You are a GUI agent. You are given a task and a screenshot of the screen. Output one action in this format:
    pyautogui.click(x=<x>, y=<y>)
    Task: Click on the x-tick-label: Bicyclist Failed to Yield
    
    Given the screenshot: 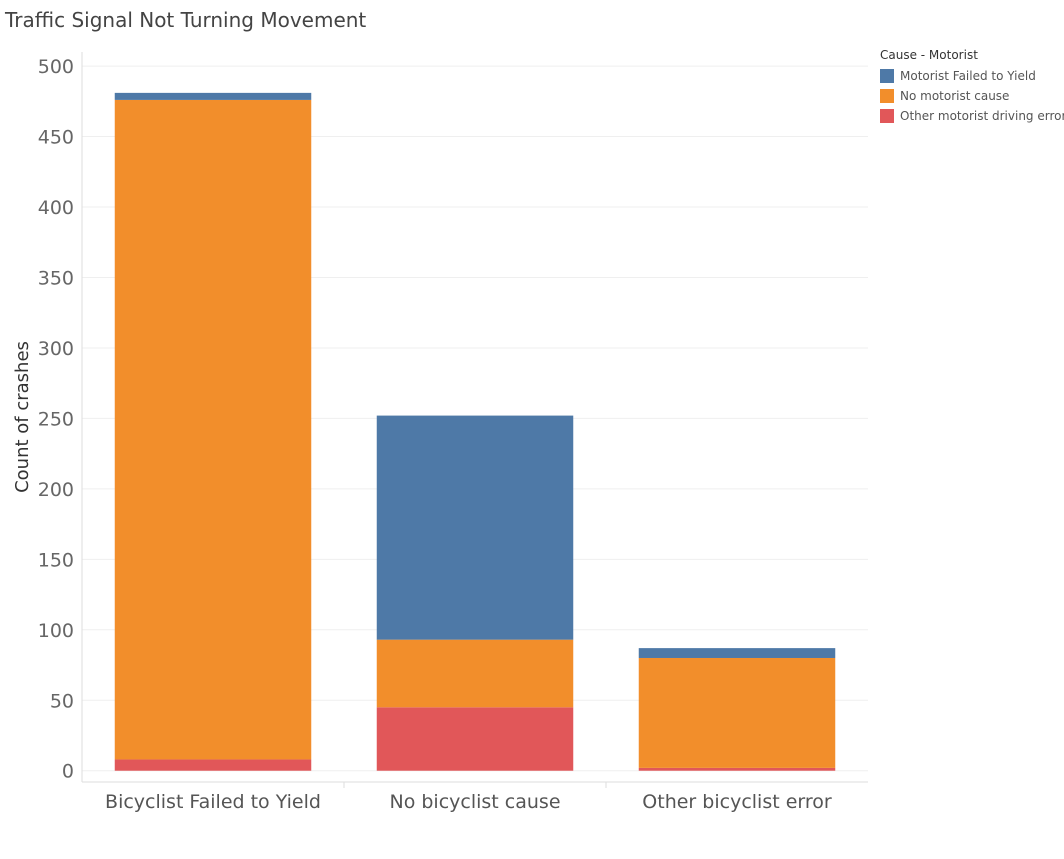 What is the action you would take?
    pyautogui.click(x=213, y=802)
    